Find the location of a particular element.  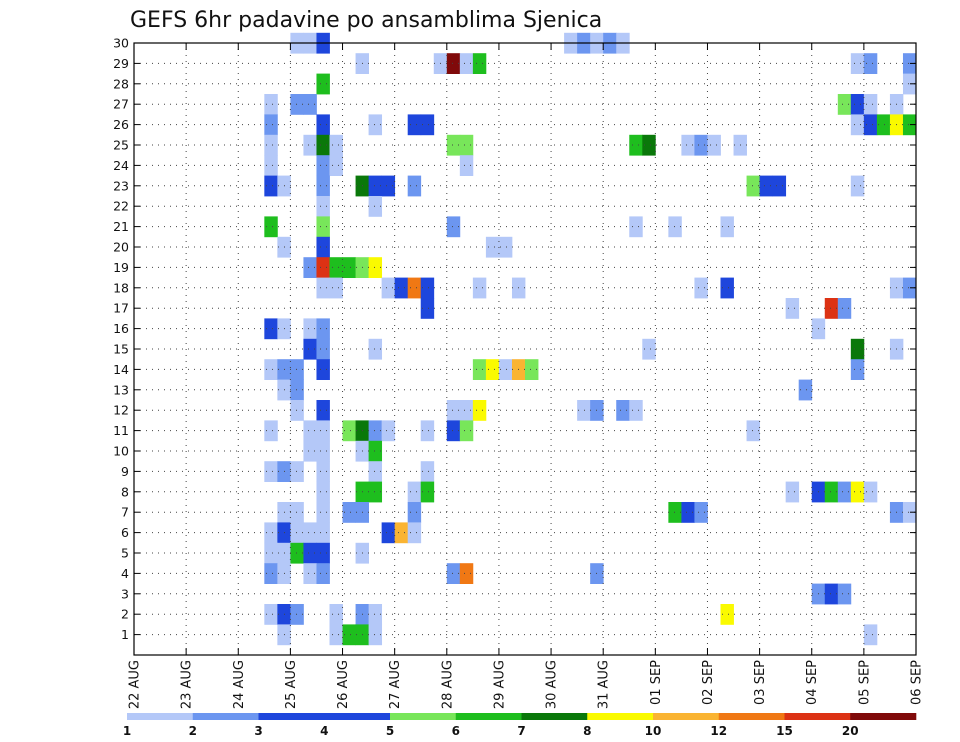

y-tick-label: 1 is located at coordinates (125, 634).